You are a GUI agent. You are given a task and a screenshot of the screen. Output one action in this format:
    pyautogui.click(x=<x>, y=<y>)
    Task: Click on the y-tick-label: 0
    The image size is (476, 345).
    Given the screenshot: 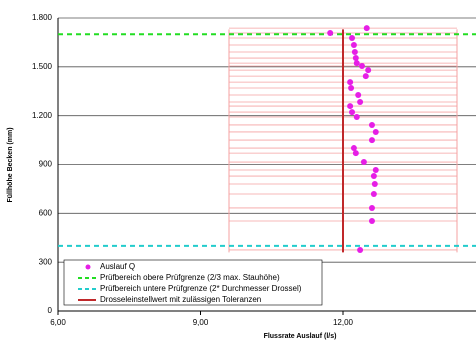 What is the action you would take?
    pyautogui.click(x=50, y=310)
    